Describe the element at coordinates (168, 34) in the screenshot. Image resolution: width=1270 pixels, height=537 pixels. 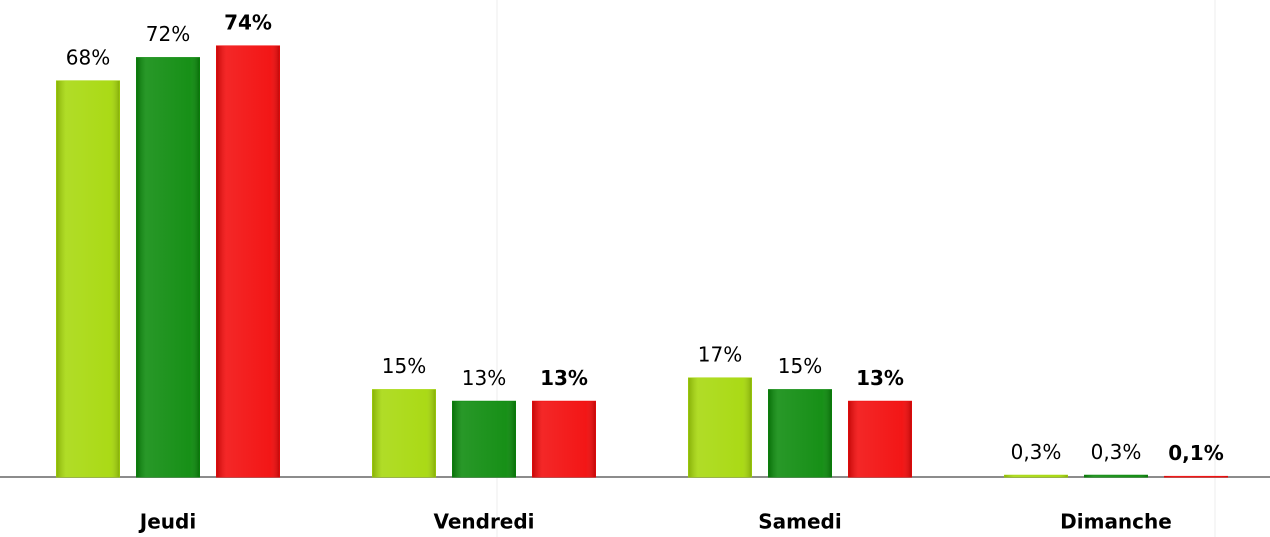
I see `value-label: 72%` at that location.